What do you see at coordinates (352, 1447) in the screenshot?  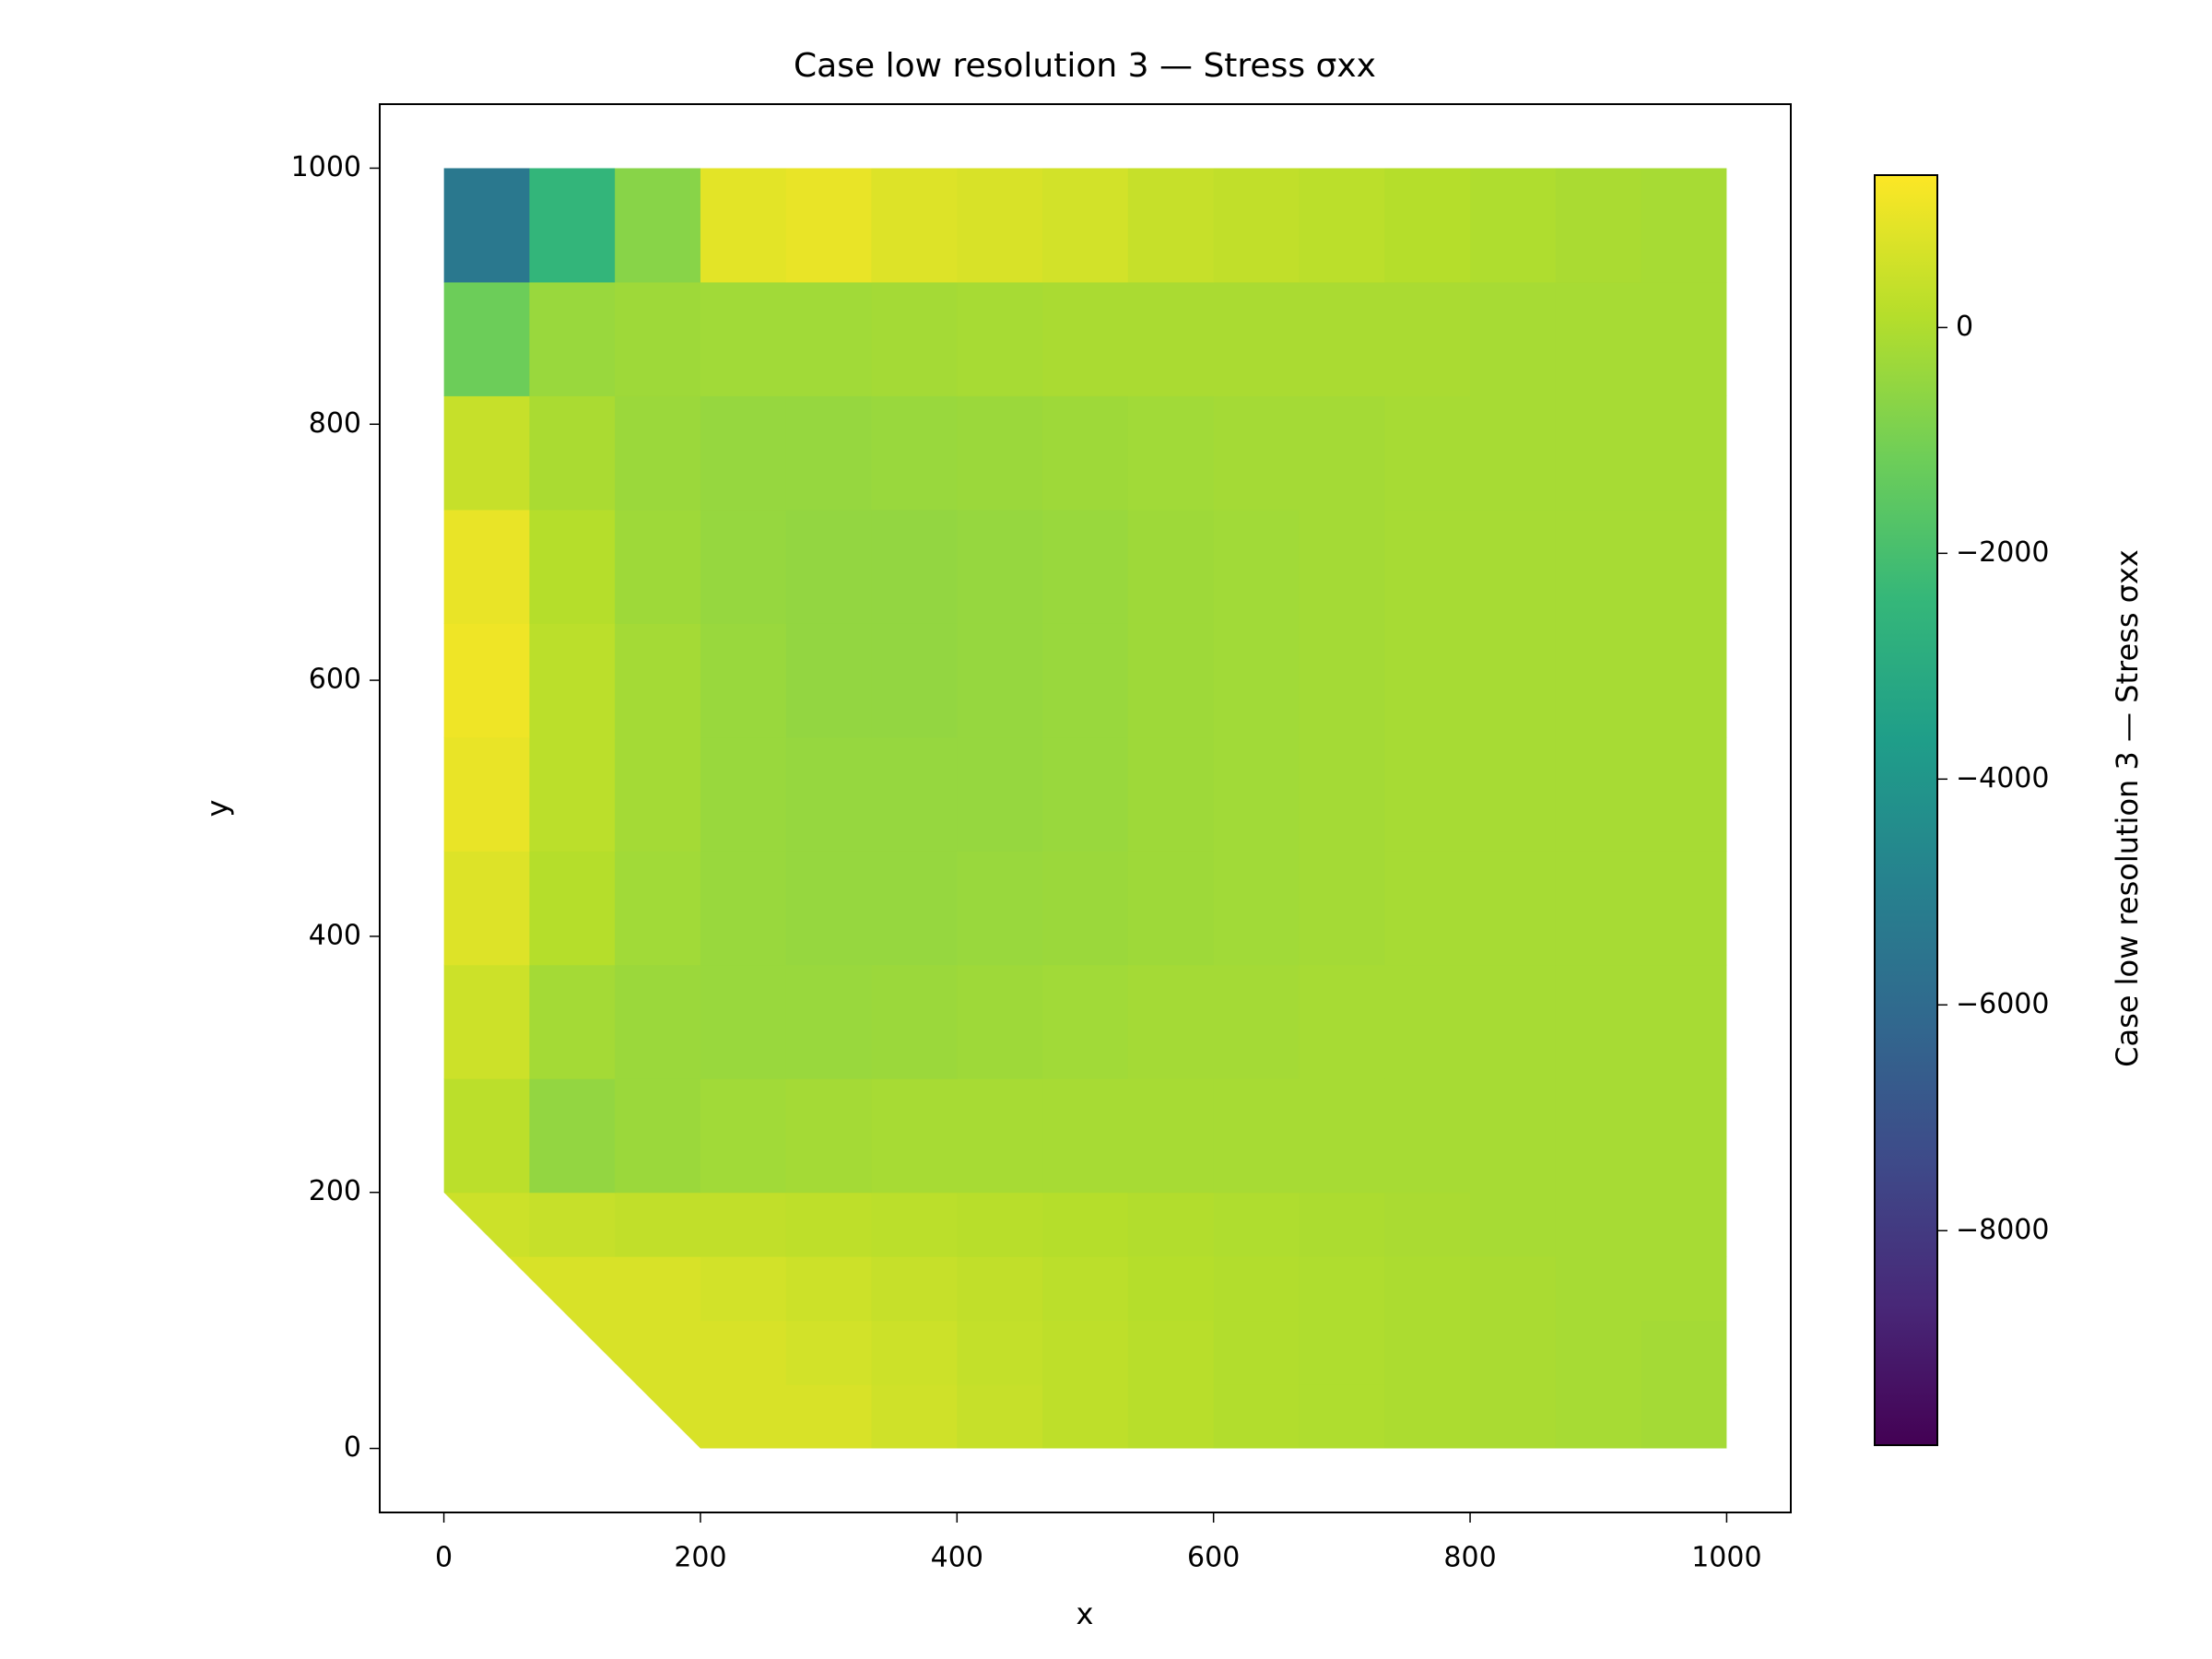 I see `y-tick-label: 0` at bounding box center [352, 1447].